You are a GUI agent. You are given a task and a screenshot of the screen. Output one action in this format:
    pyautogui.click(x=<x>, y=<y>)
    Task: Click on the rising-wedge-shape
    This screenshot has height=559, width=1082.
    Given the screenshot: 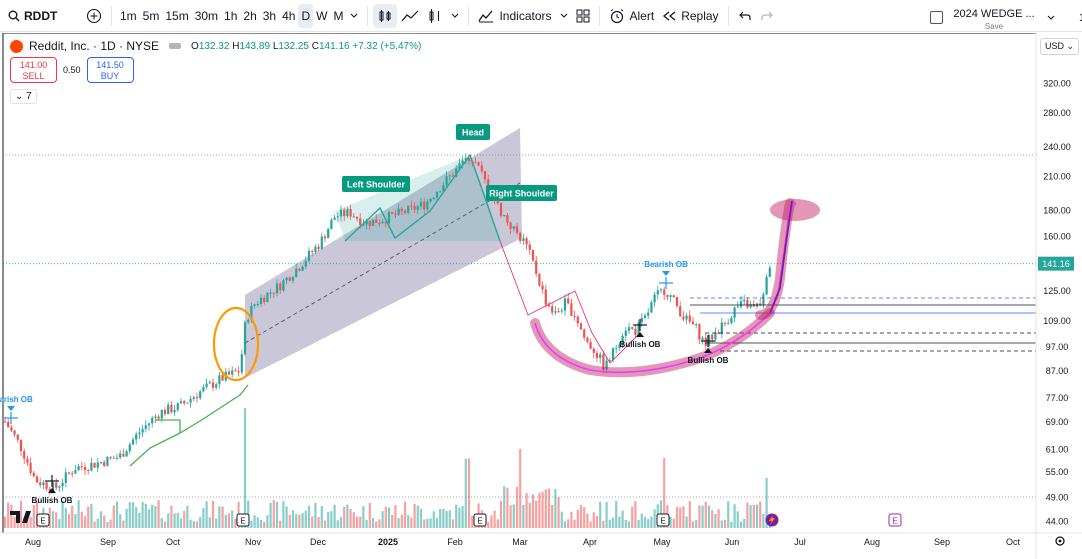 What is the action you would take?
    pyautogui.click(x=383, y=253)
    